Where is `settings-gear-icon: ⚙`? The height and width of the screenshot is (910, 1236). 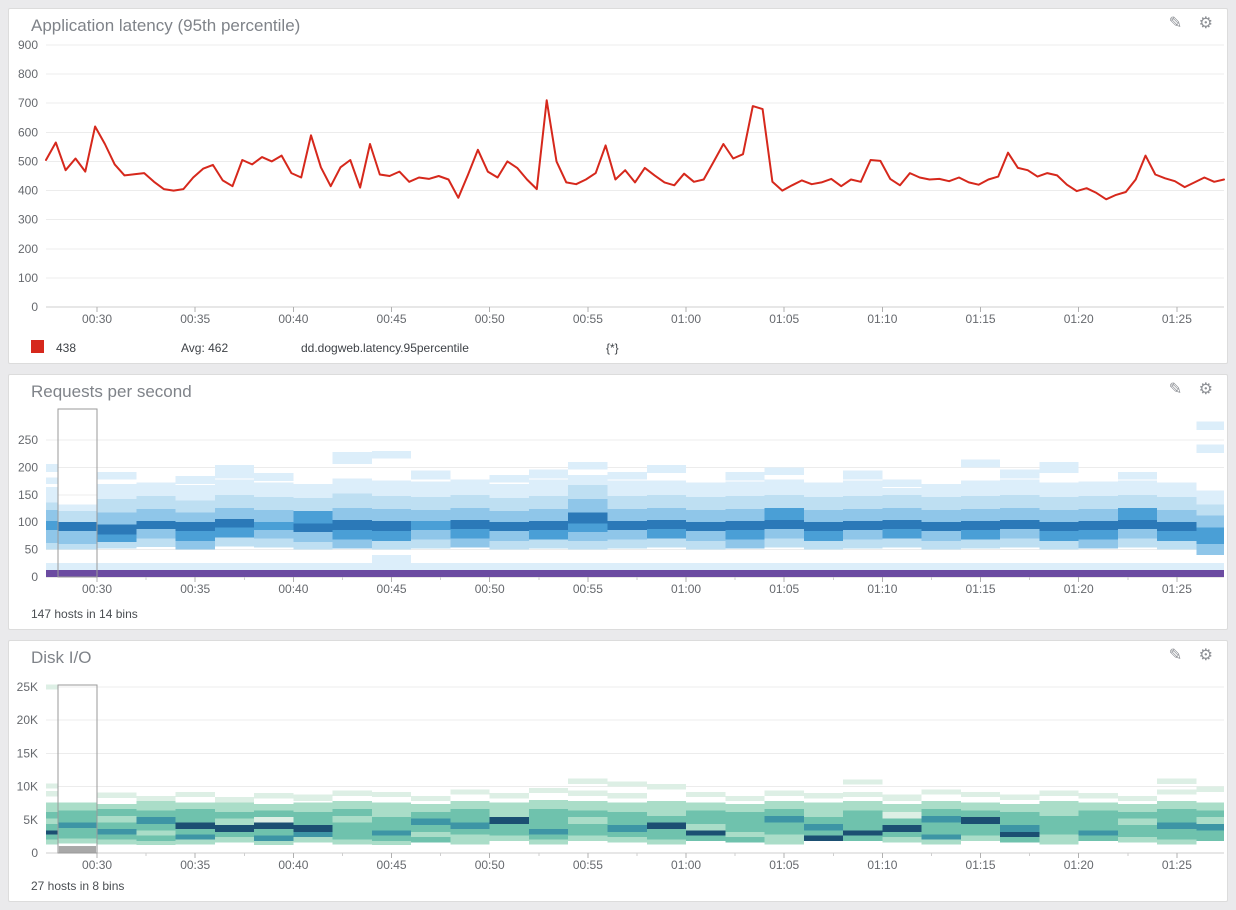
settings-gear-icon: ⚙ is located at coordinates (1205, 655).